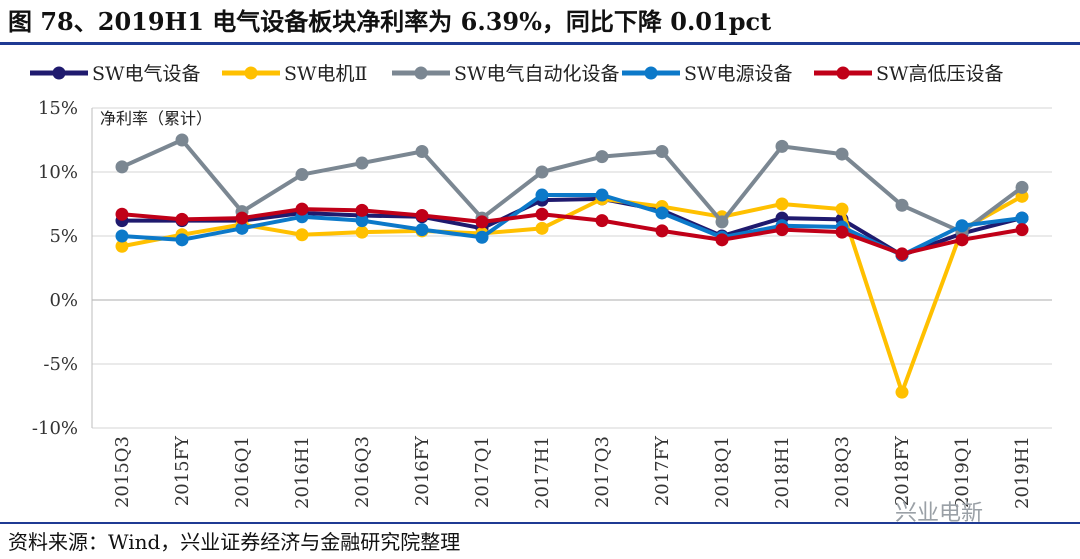  I want to click on legend: SW电气设备 SW电机Ⅱ SW电气自动化设备 SW电源设备 SW高低压设备, so click(517, 74).